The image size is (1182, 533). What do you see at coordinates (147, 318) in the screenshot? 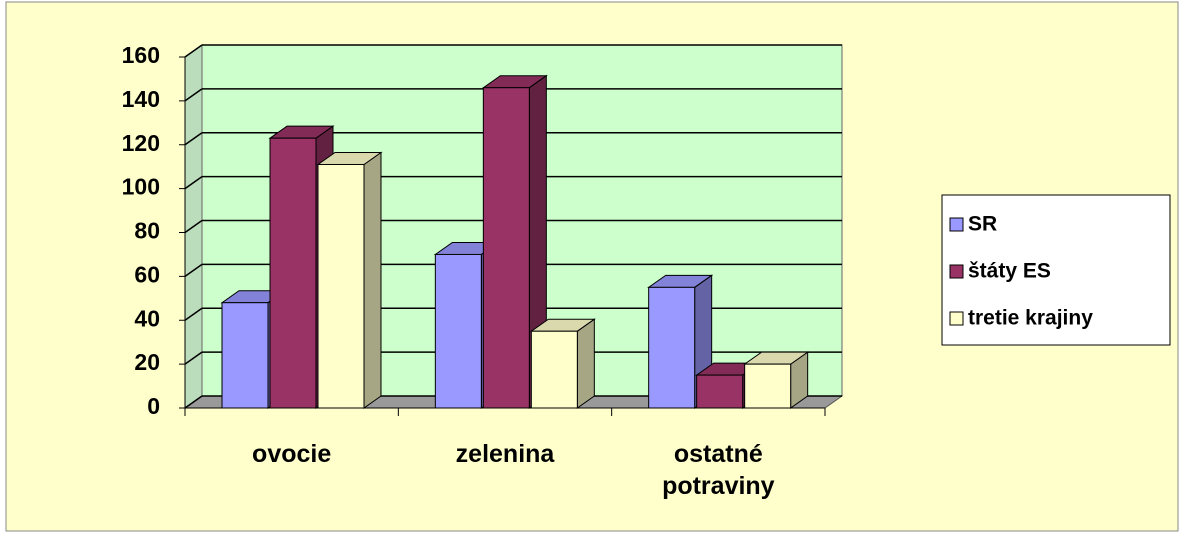
I see `y-tick-label: 40` at bounding box center [147, 318].